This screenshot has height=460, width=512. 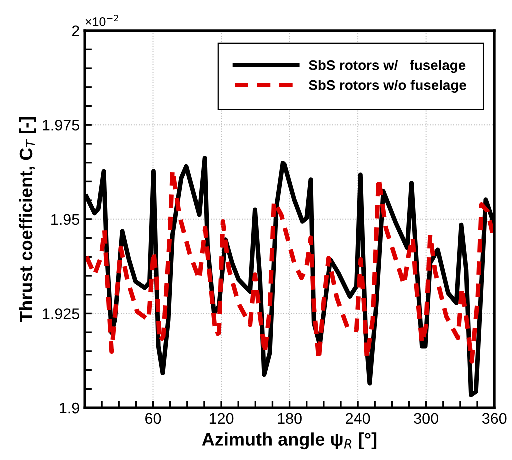 What do you see at coordinates (290, 418) in the screenshot?
I see `x-tick-label: 180` at bounding box center [290, 418].